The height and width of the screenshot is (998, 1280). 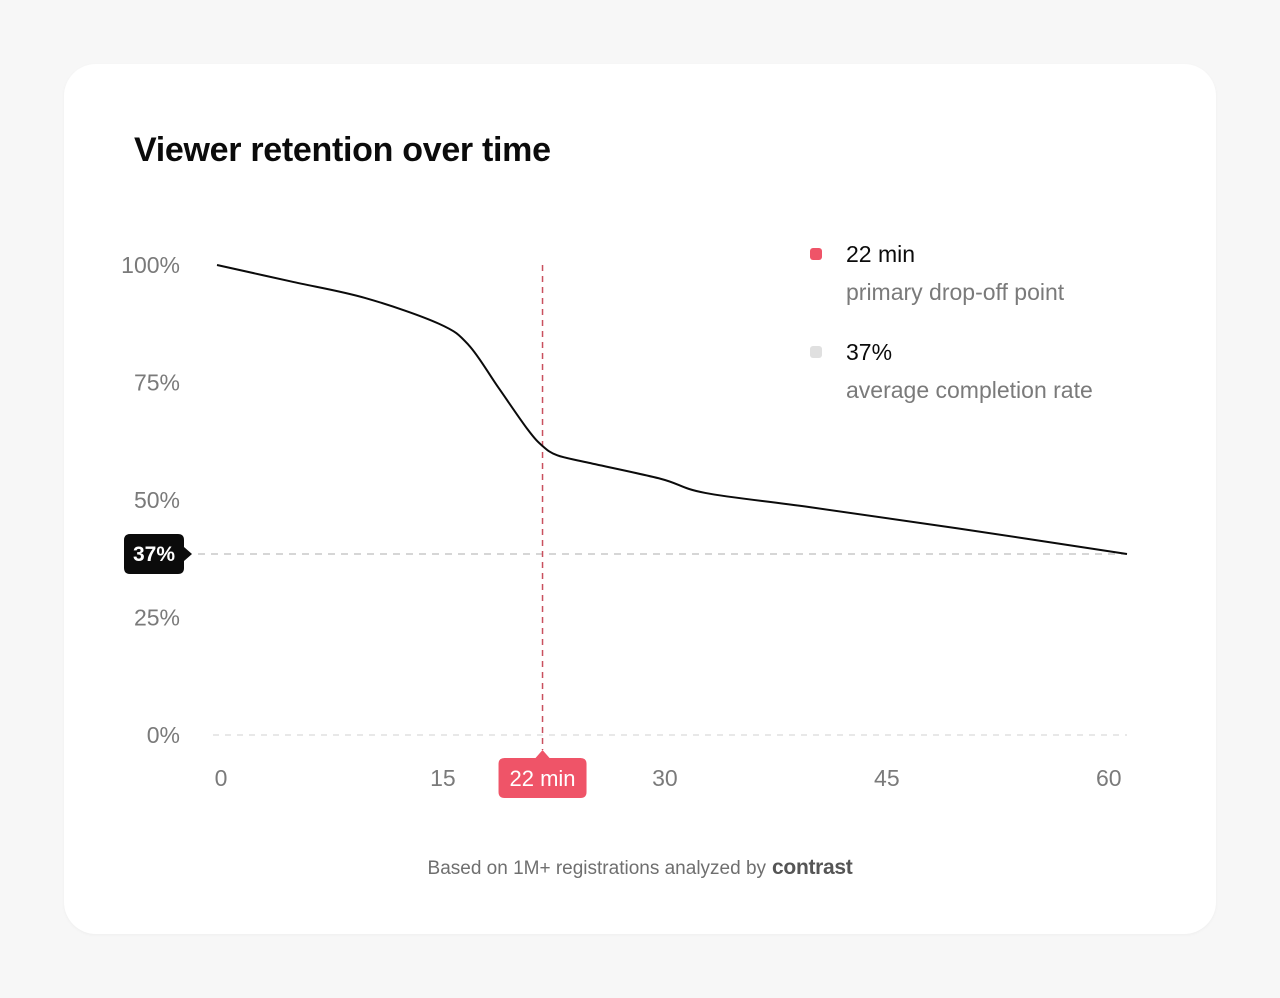 I want to click on legend-desc-drop-off: primary drop-off point, so click(x=955, y=292).